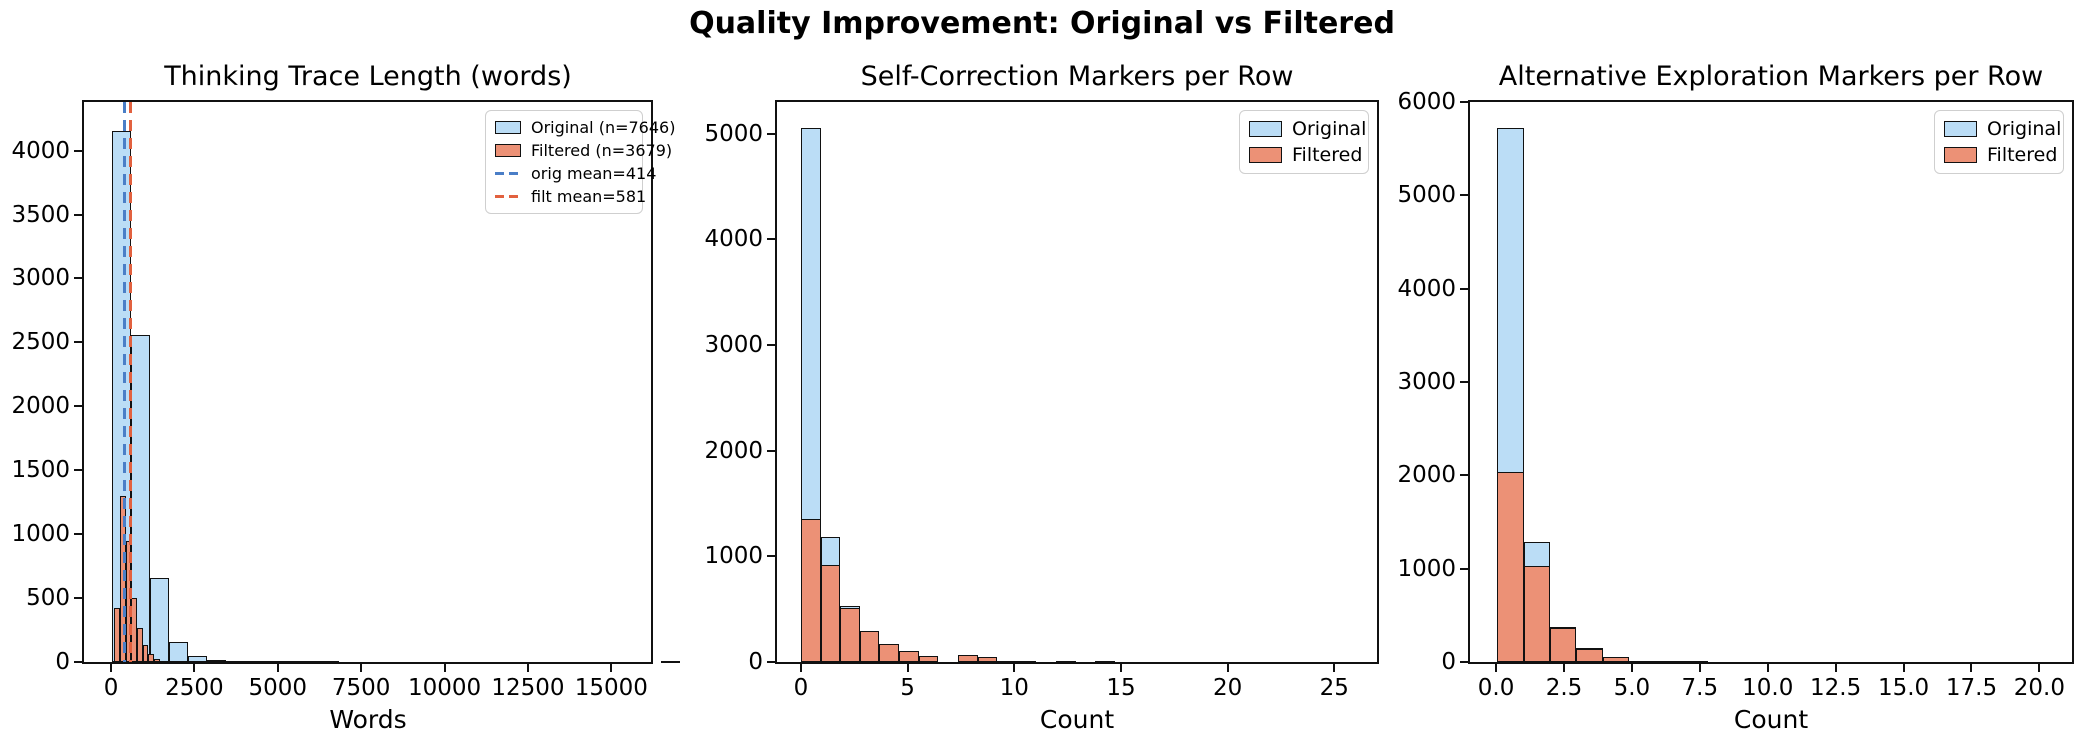  Describe the element at coordinates (194, 688) in the screenshot. I see `x-tick-label: 2500` at that location.